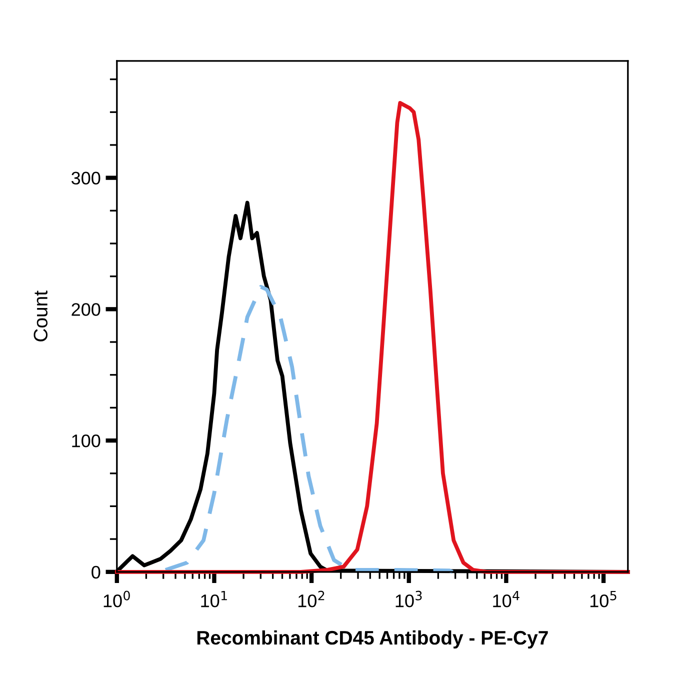  What do you see at coordinates (86, 441) in the screenshot?
I see `y-tick-label: 100` at bounding box center [86, 441].